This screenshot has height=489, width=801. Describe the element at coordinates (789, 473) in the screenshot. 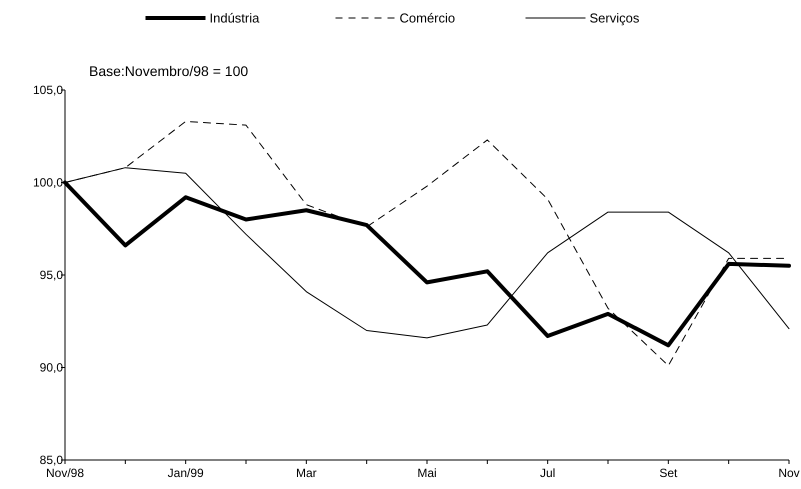

I see `x-tick-label: Nov` at that location.